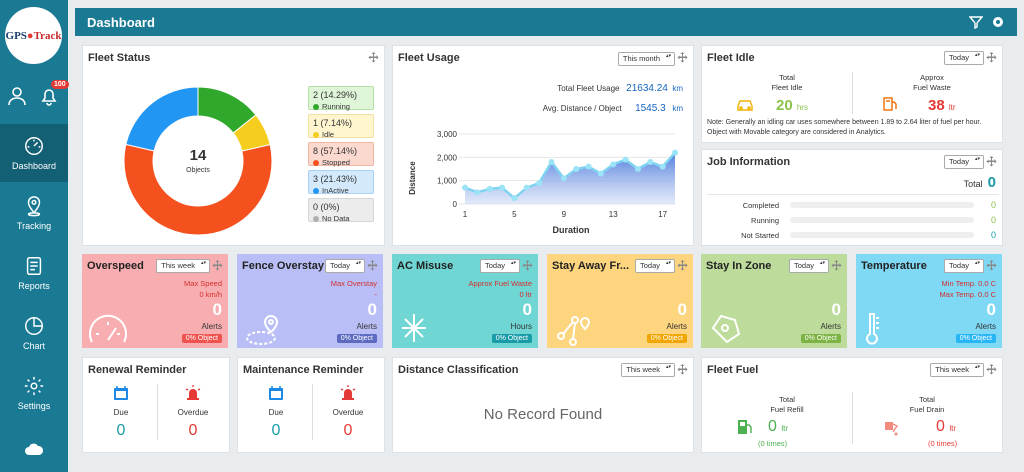 The height and width of the screenshot is (472, 1024). What do you see at coordinates (993, 235) in the screenshot?
I see `job-row-value: 0` at bounding box center [993, 235].